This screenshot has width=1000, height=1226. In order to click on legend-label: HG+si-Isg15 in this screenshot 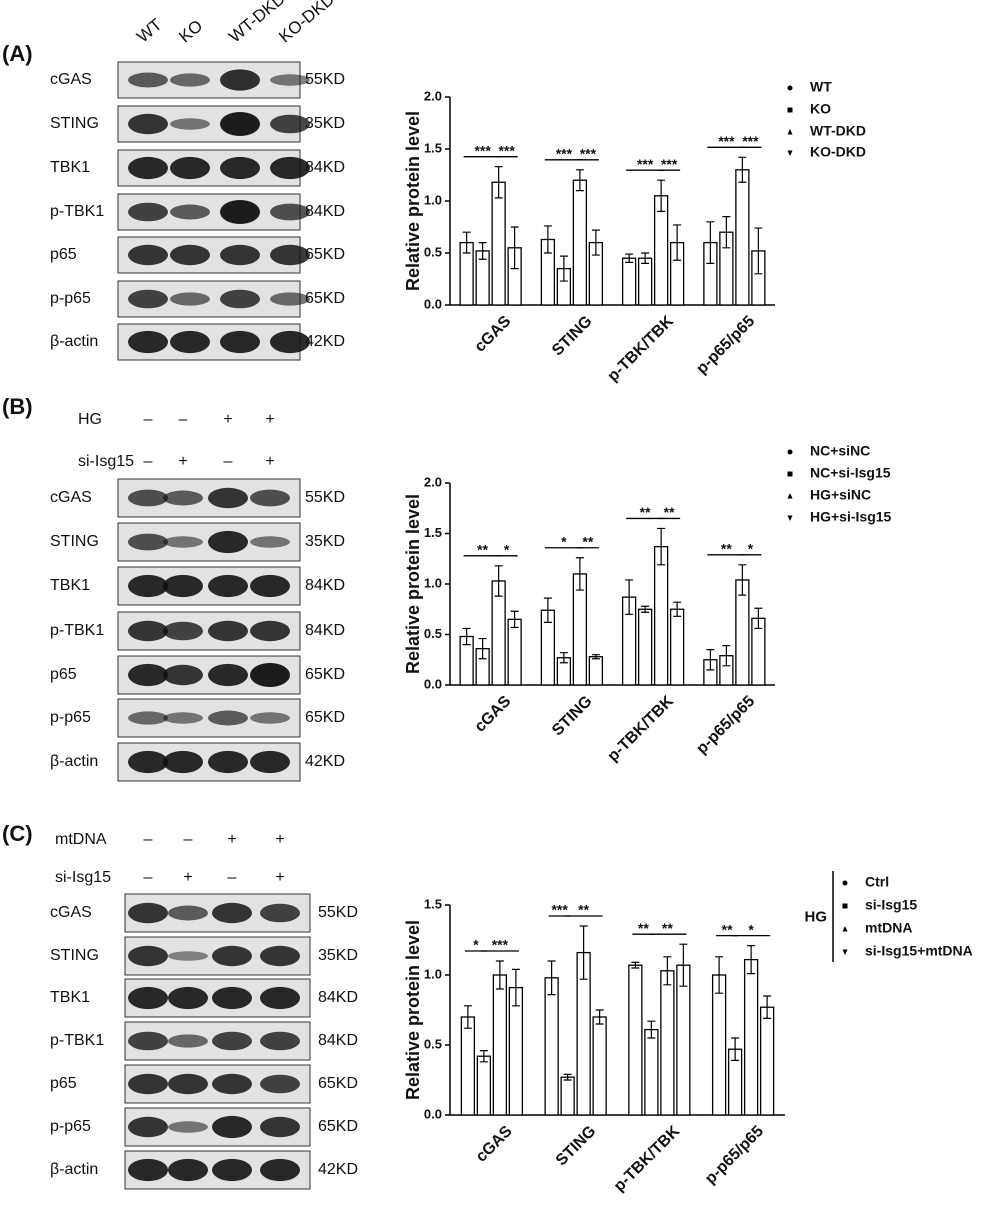, I will do `click(851, 517)`.